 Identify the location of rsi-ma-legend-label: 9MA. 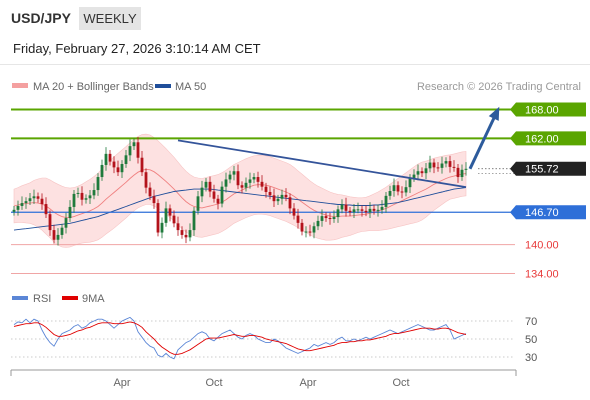
(93, 299).